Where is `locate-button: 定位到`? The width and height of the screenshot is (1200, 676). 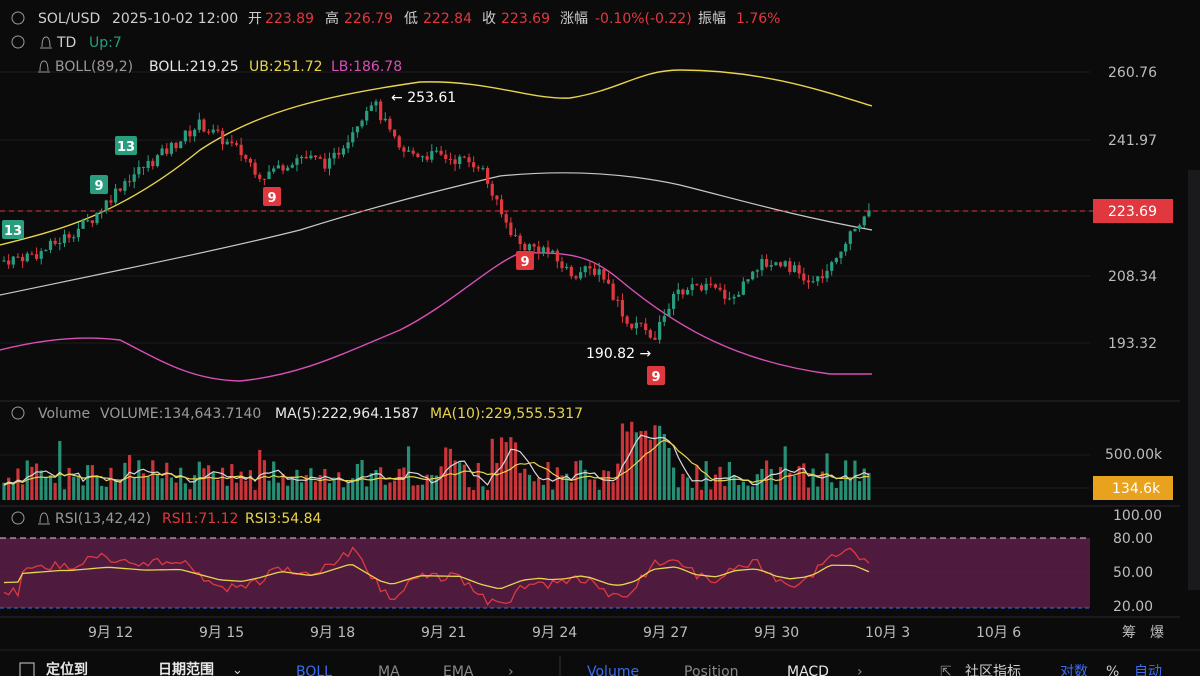 locate-button: 定位到 is located at coordinates (67, 668).